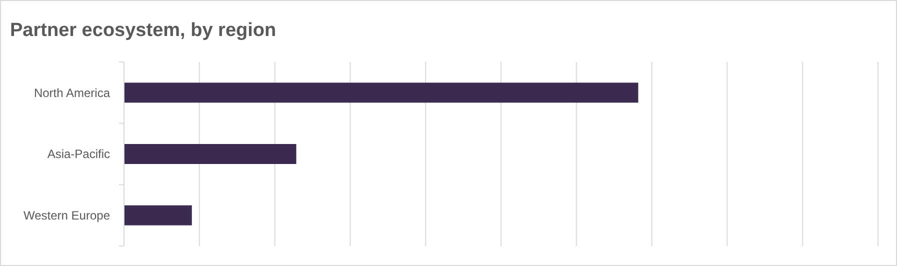 This screenshot has width=897, height=266. I want to click on y-tick-label: North America, so click(72, 93).